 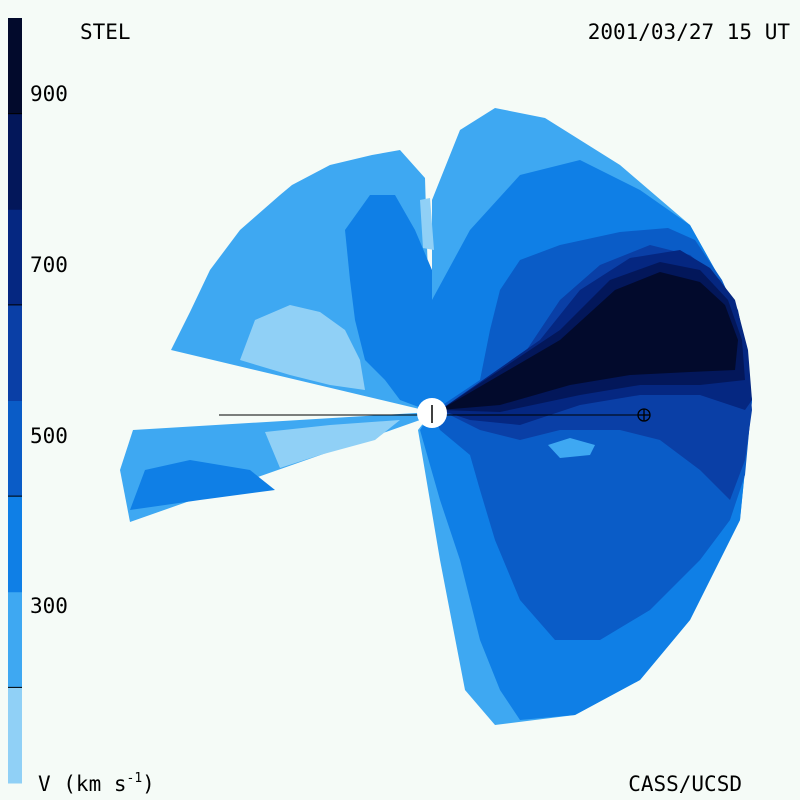 I want to click on colorbar-tick-900: 900, so click(x=49, y=94).